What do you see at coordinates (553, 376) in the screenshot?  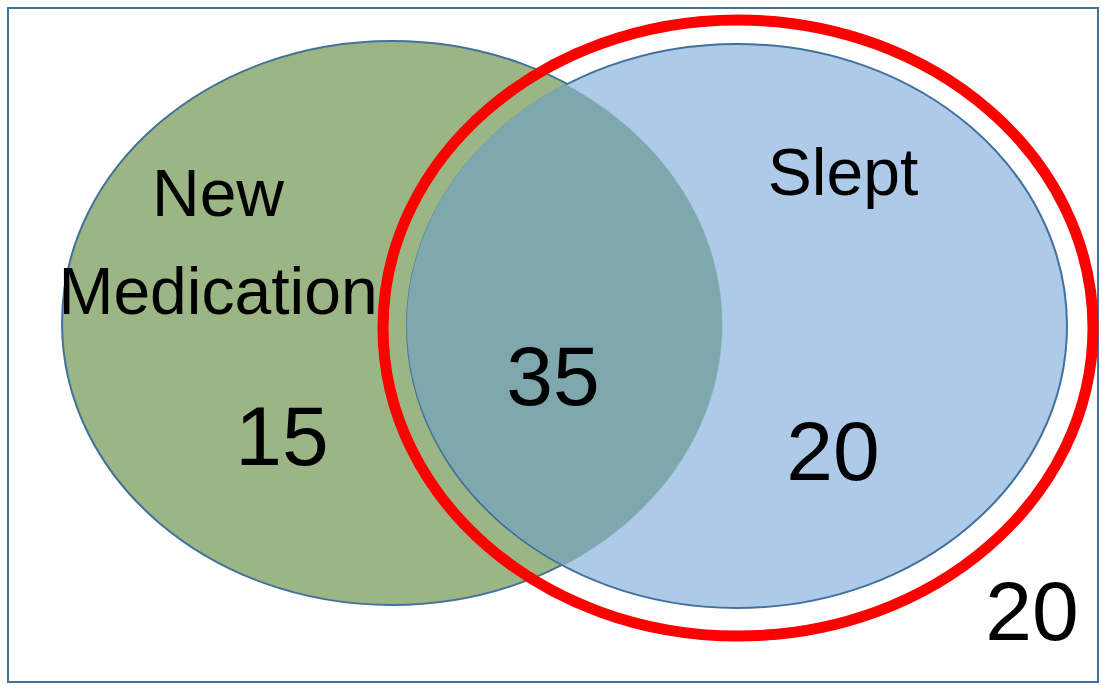 I see `data-label: 35` at bounding box center [553, 376].